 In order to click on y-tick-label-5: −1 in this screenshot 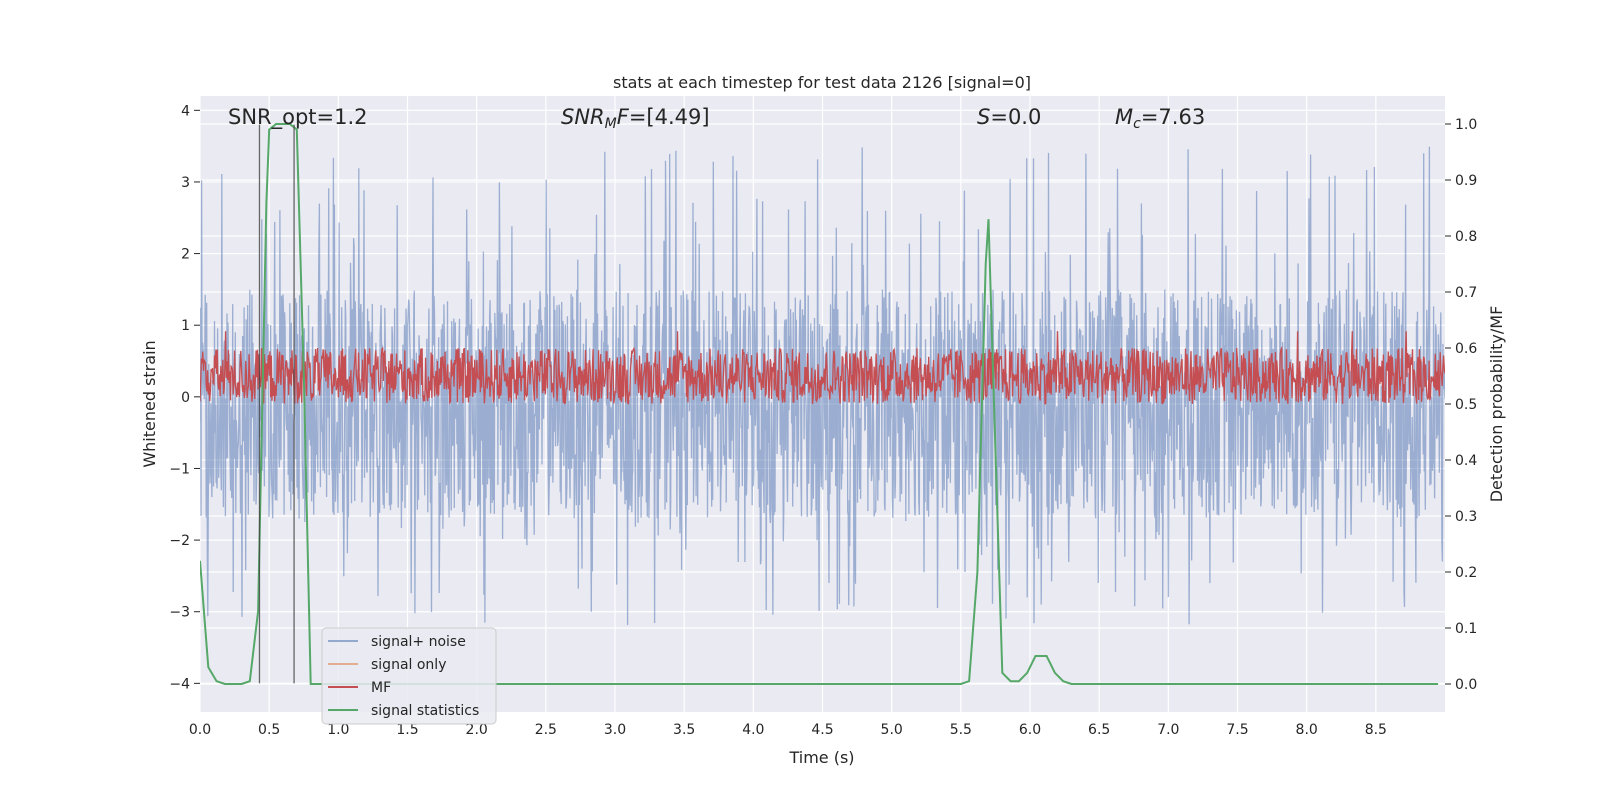, I will do `click(179, 469)`.